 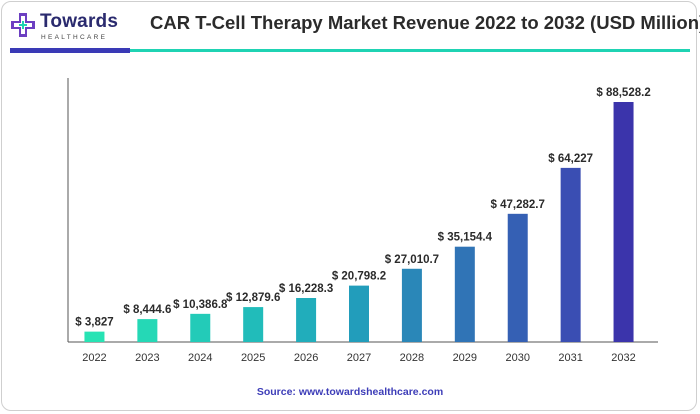 What do you see at coordinates (518, 205) in the screenshot?
I see `data-label-2030: $ 47,282.7` at bounding box center [518, 205].